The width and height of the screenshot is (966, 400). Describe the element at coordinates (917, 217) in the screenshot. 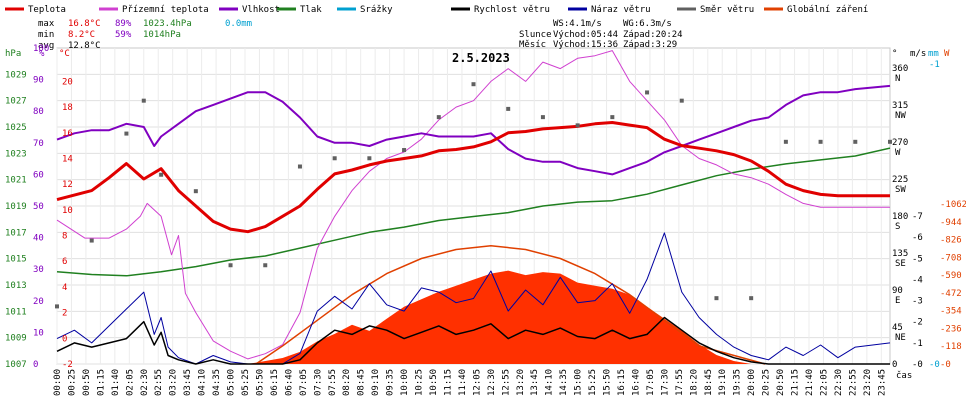

I see `wind-tick: -7` at that location.